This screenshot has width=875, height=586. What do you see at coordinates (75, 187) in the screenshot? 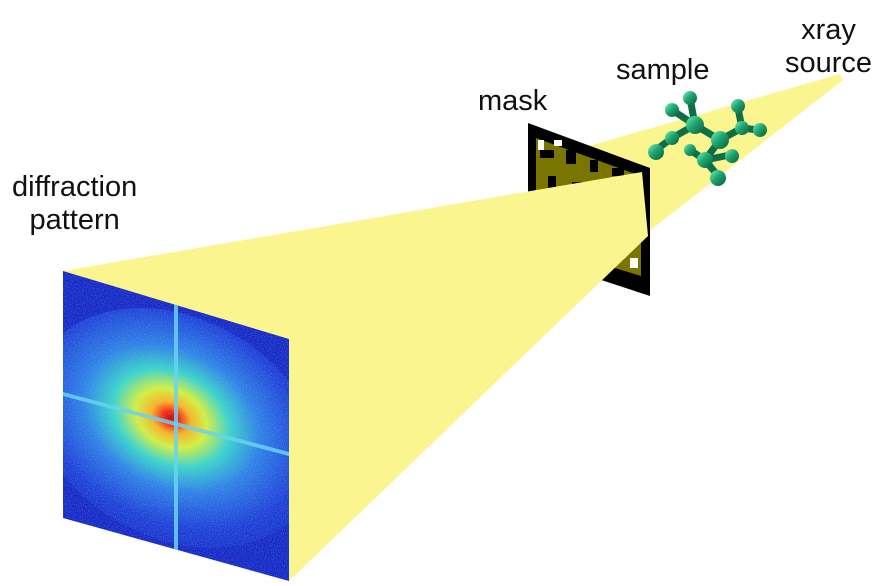
I see `diffraction-label-line1: diffraction` at bounding box center [75, 187].